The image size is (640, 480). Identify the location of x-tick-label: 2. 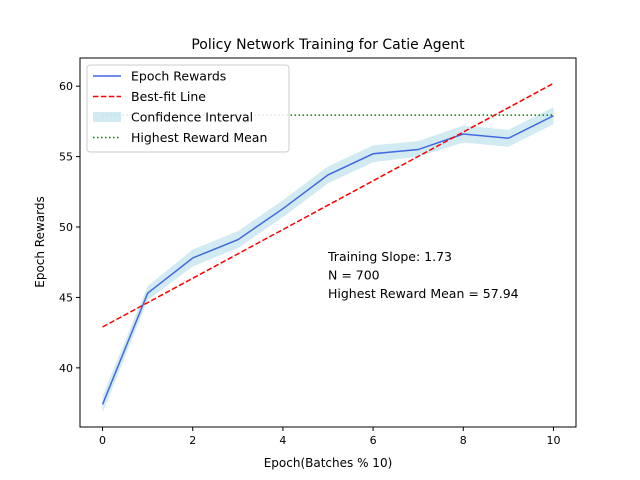
(192, 440).